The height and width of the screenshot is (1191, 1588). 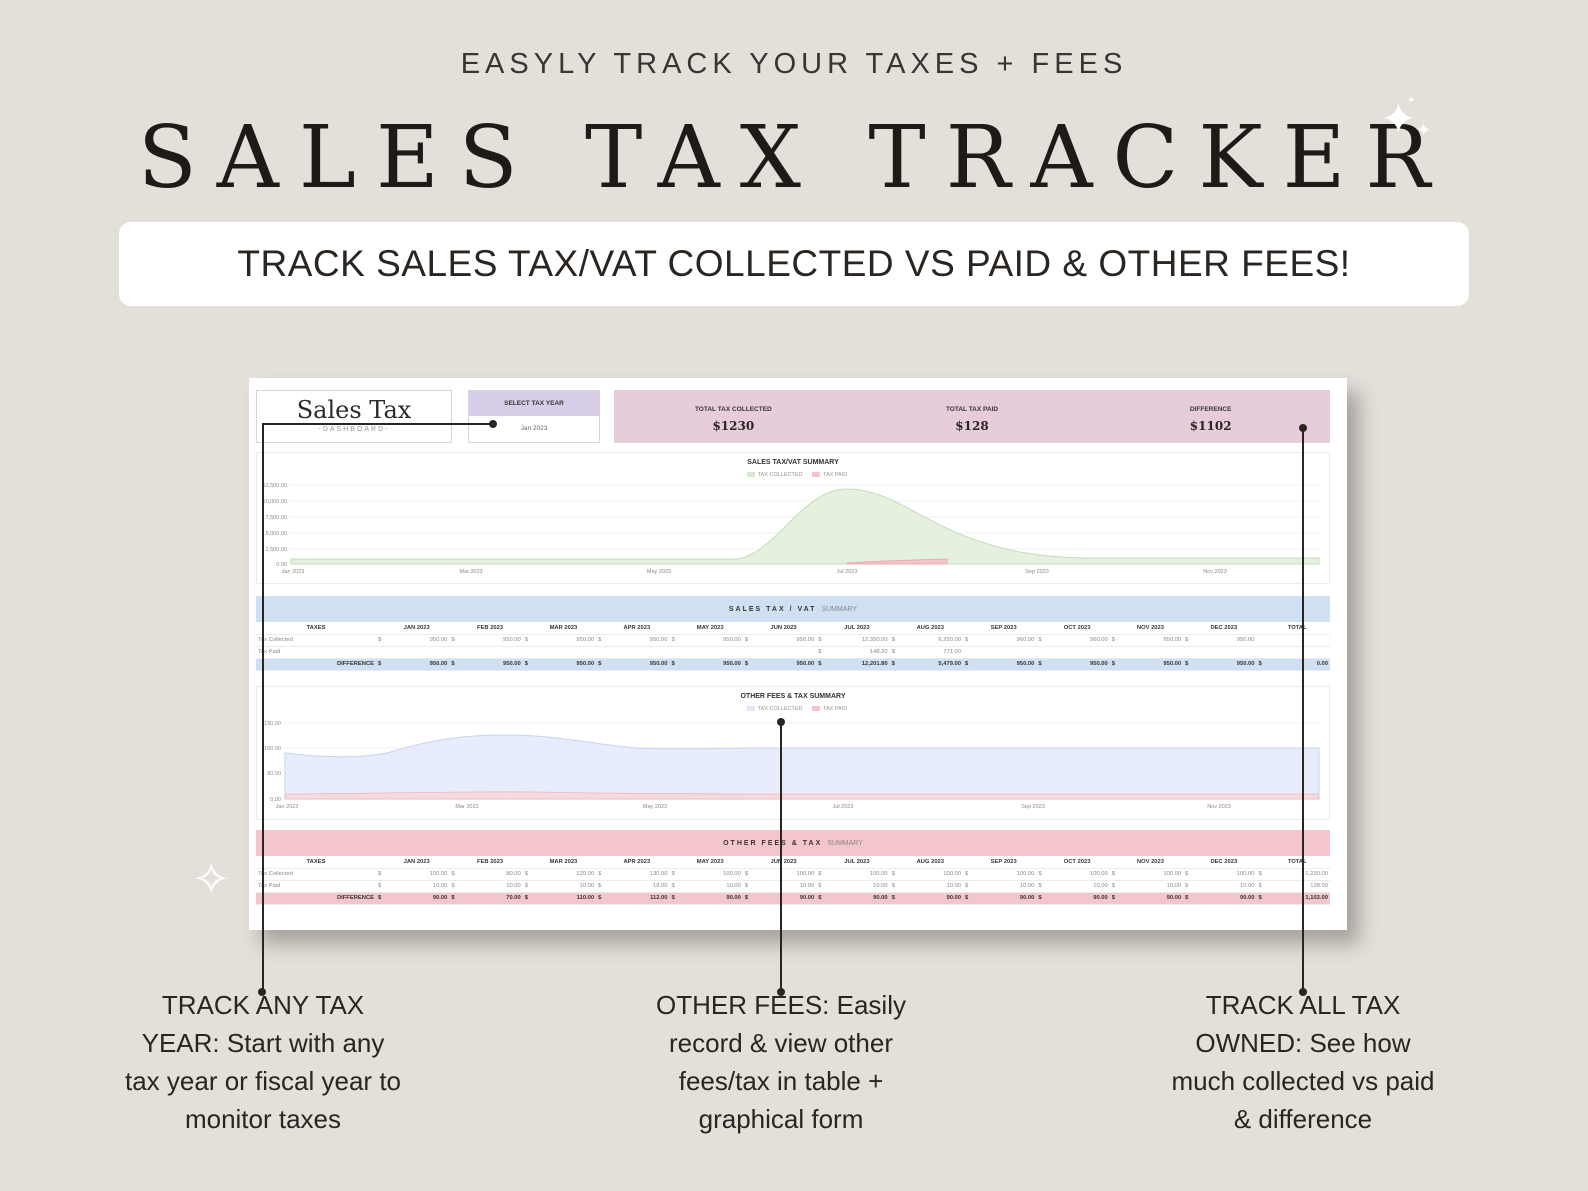 I want to click on table-cell: 12,350.00, so click(x=857, y=640).